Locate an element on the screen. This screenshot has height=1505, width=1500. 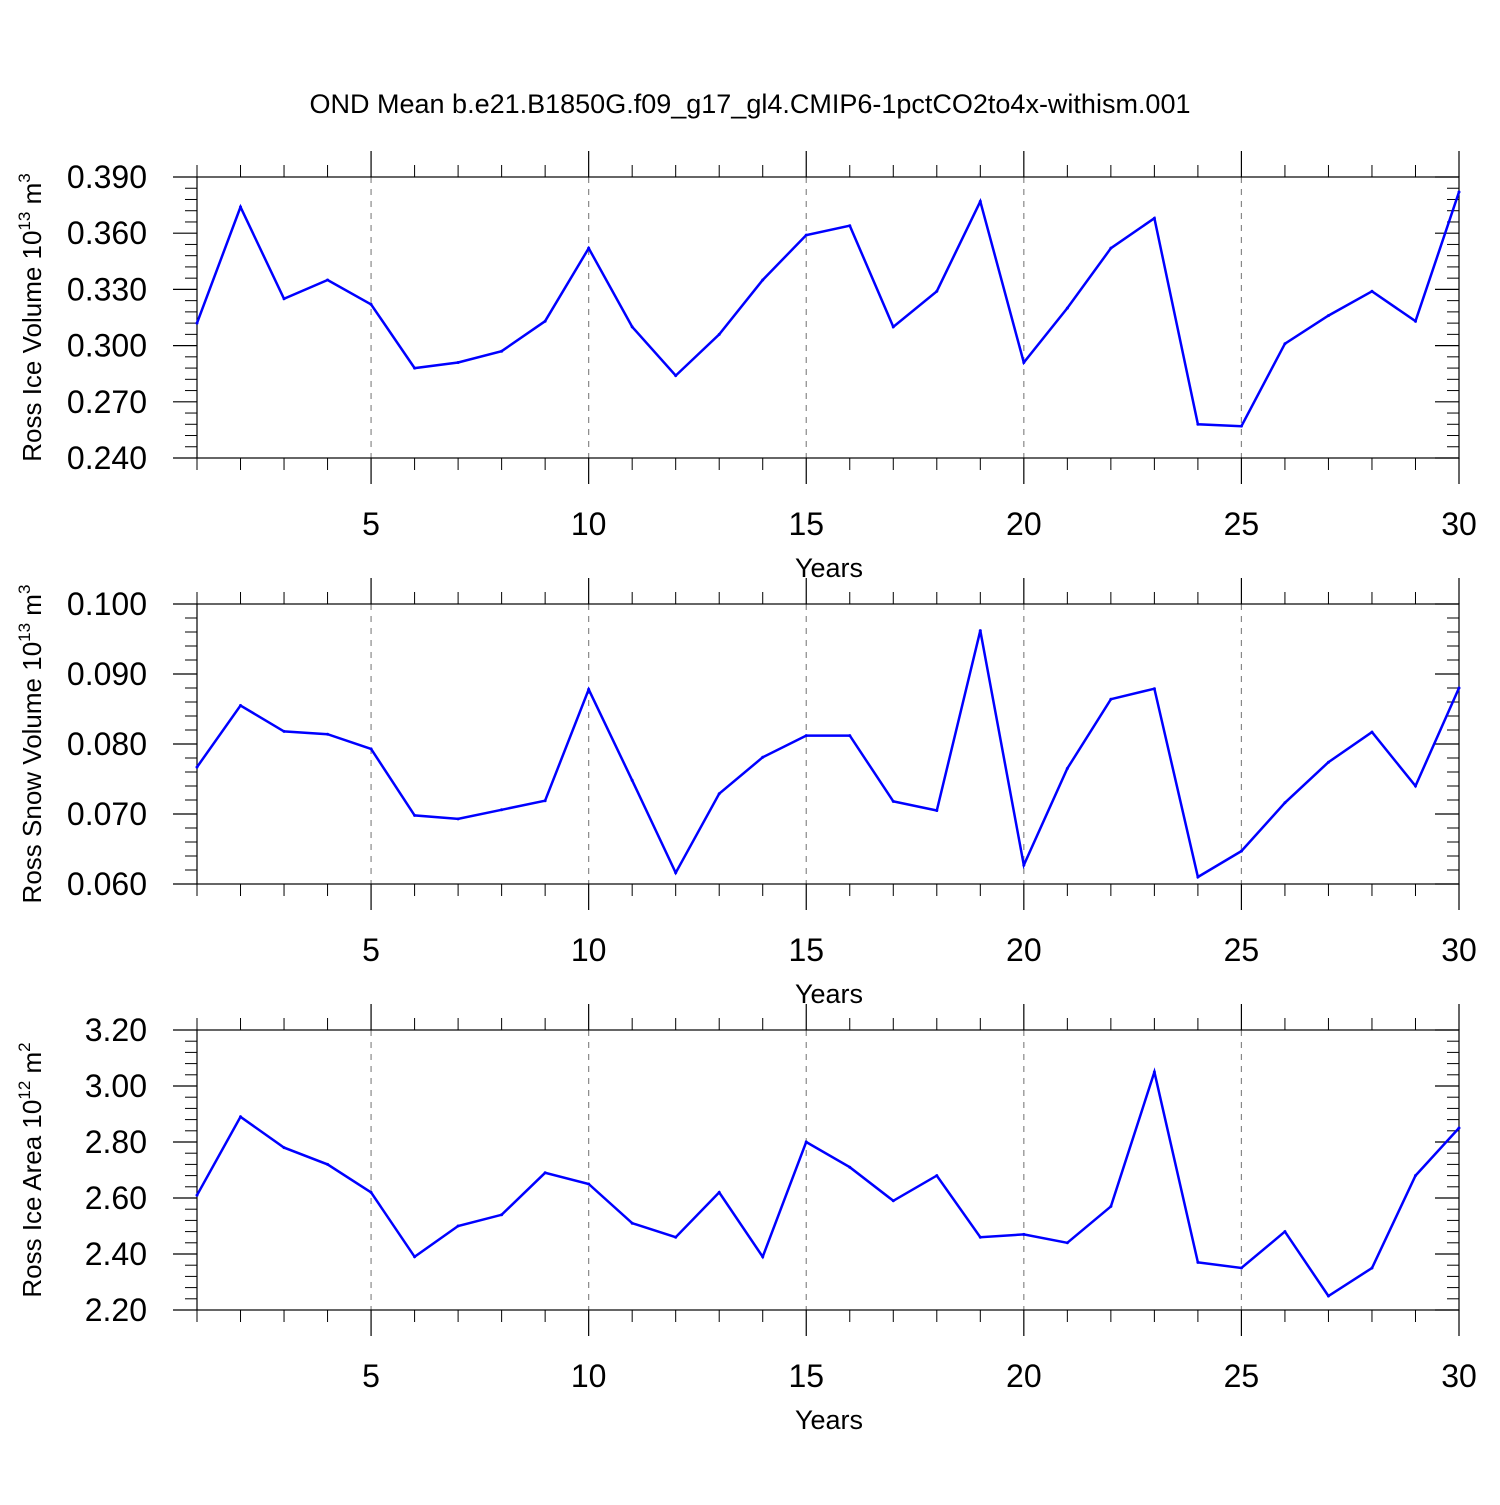
y-tick-label: 0.070 is located at coordinates (107, 814).